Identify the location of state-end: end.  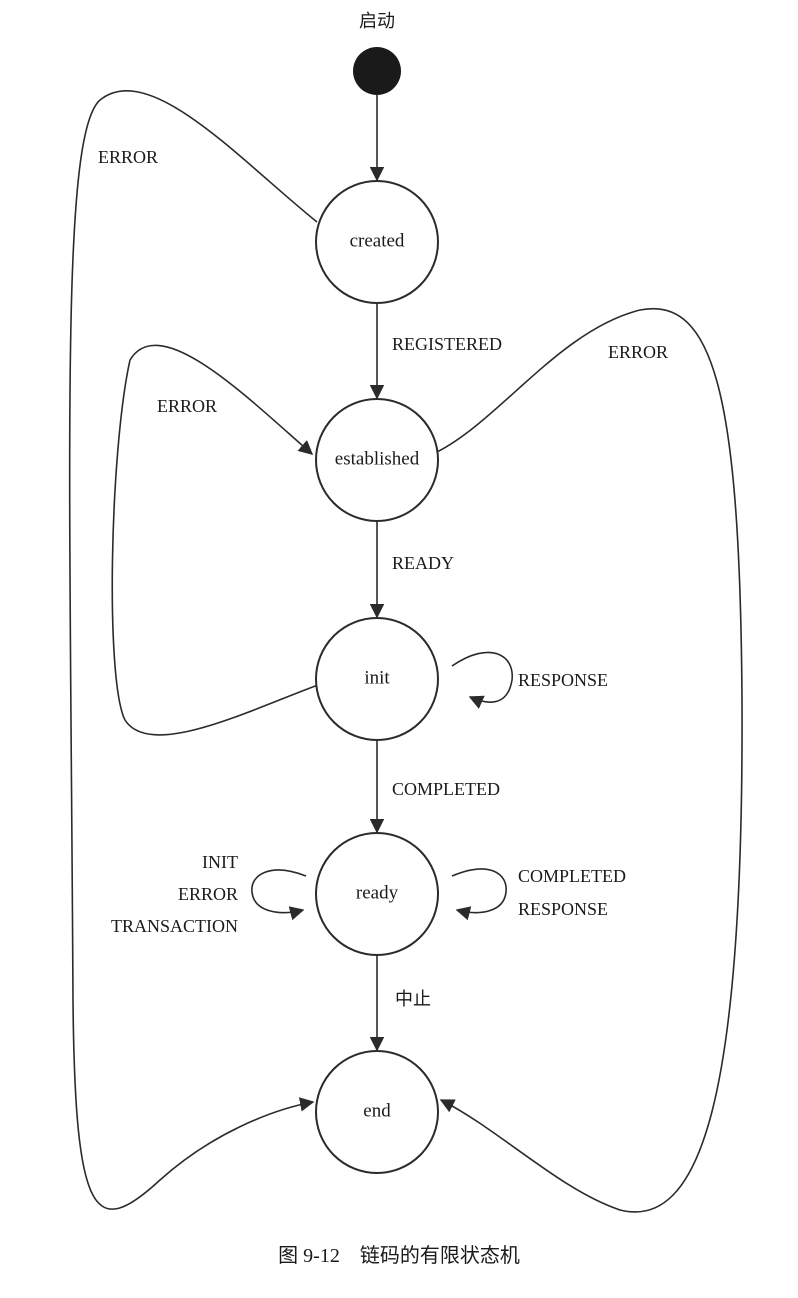
(377, 1112).